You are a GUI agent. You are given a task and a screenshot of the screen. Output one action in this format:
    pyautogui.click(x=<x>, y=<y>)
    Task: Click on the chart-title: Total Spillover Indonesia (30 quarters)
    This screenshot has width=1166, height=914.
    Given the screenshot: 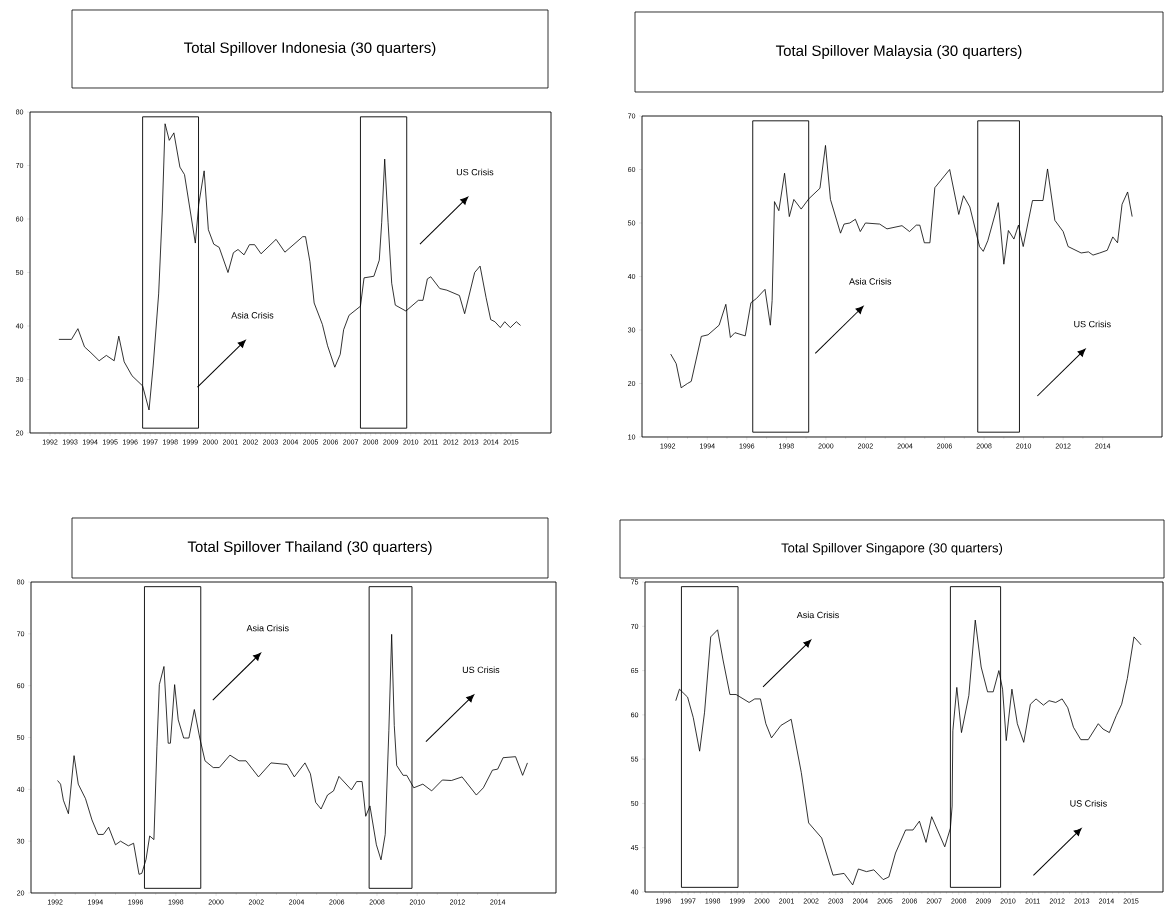 What is the action you would take?
    pyautogui.click(x=310, y=49)
    